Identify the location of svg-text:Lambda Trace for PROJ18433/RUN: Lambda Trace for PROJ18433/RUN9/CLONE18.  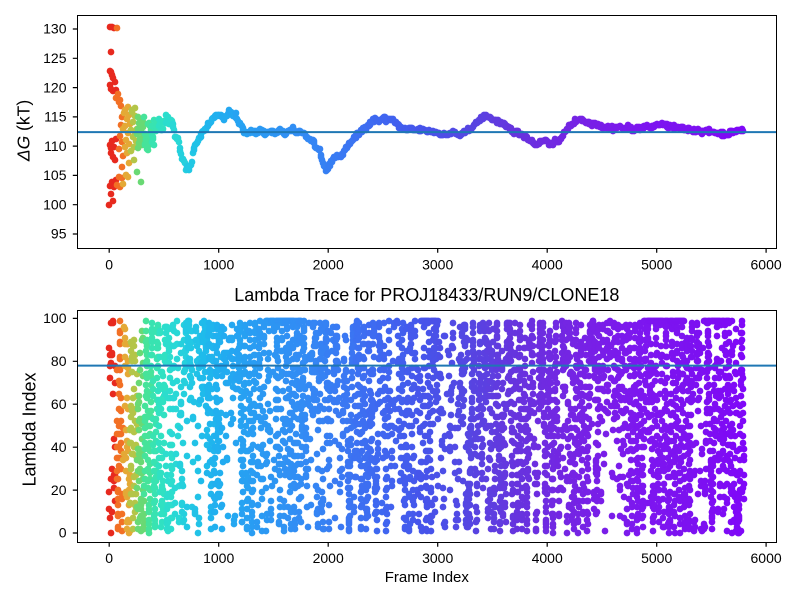
(426, 295).